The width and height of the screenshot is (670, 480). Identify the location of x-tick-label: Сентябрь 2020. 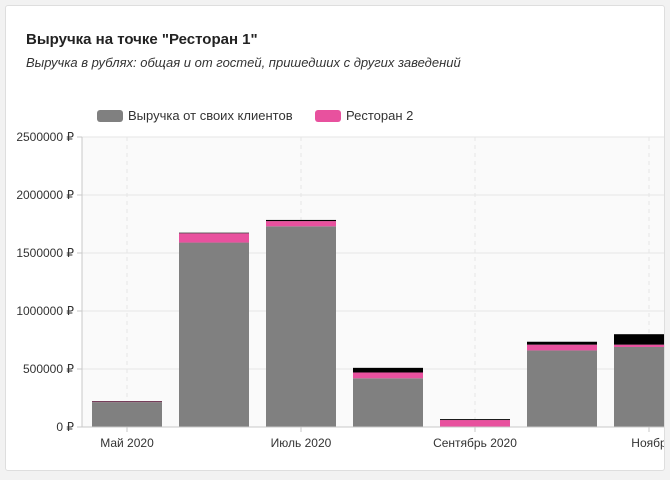
(475, 443).